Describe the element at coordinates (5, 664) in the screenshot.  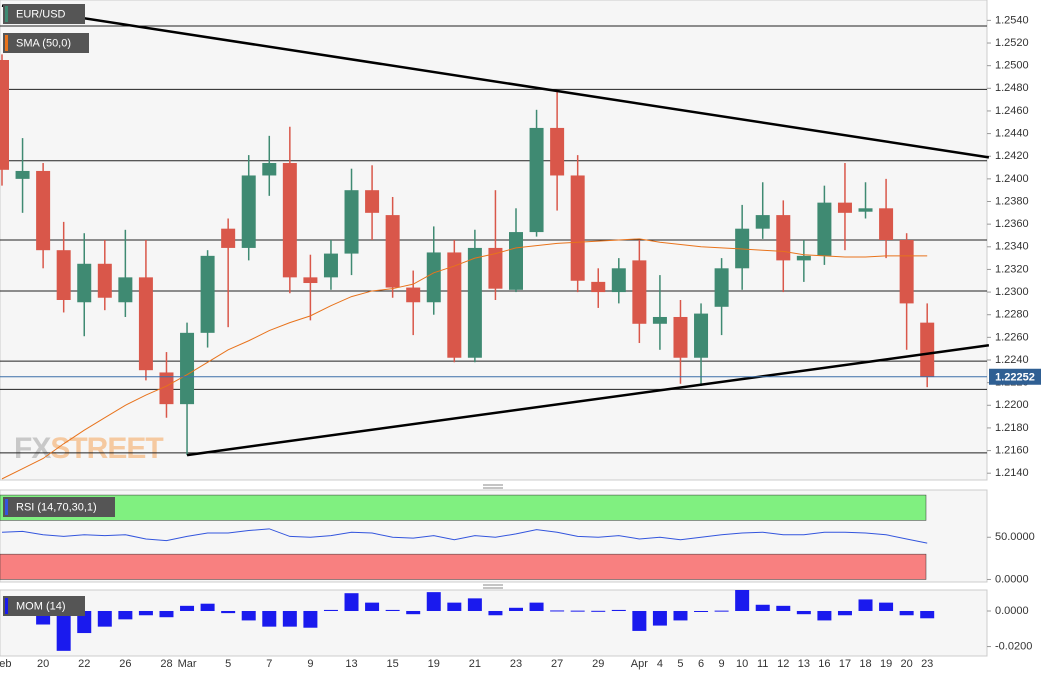
I see `x-tick-label: Feb` at that location.